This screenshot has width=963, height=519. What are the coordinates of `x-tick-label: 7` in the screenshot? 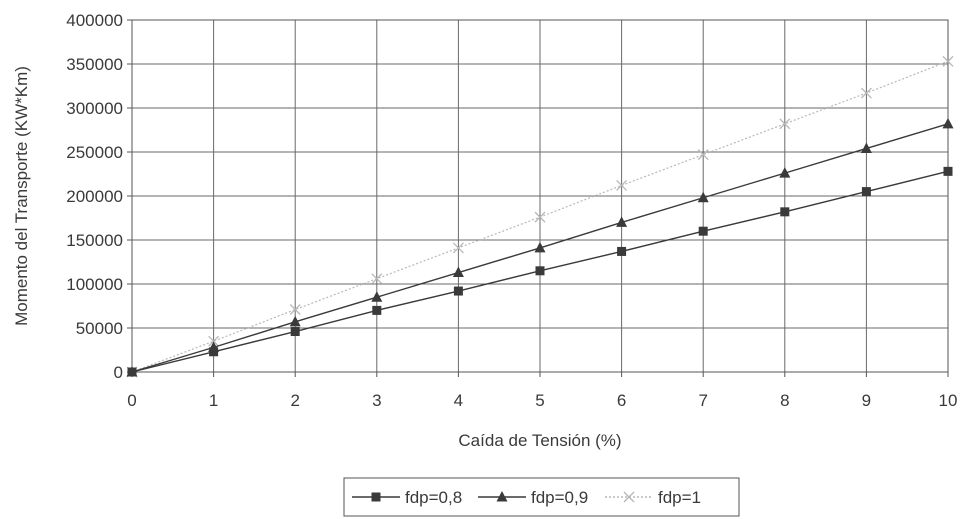 It's located at (702, 400).